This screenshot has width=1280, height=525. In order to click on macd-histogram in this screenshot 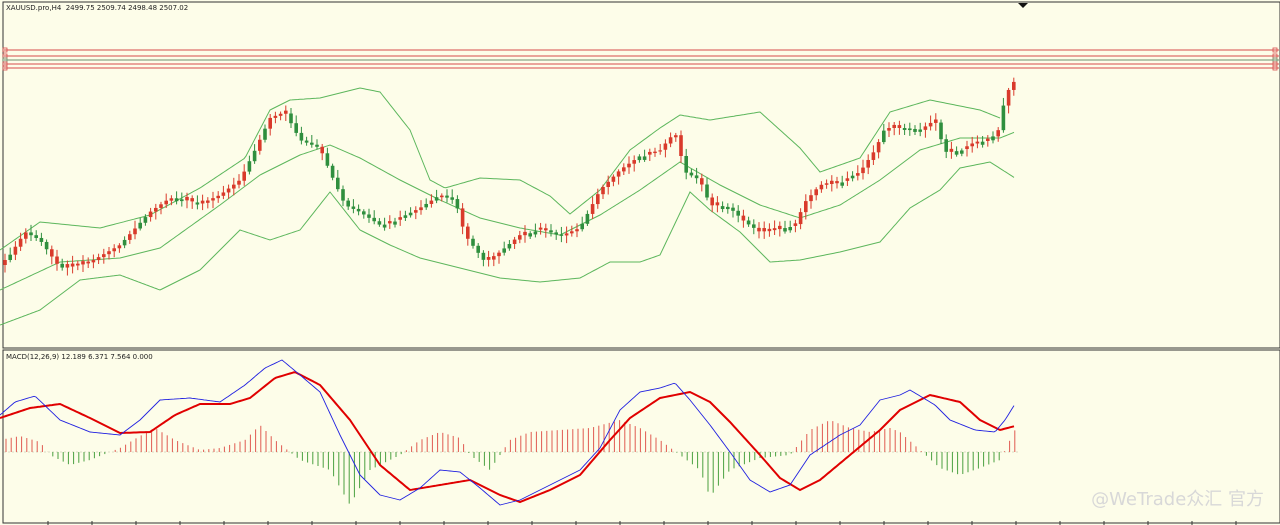, I will do `click(511, 462)`.